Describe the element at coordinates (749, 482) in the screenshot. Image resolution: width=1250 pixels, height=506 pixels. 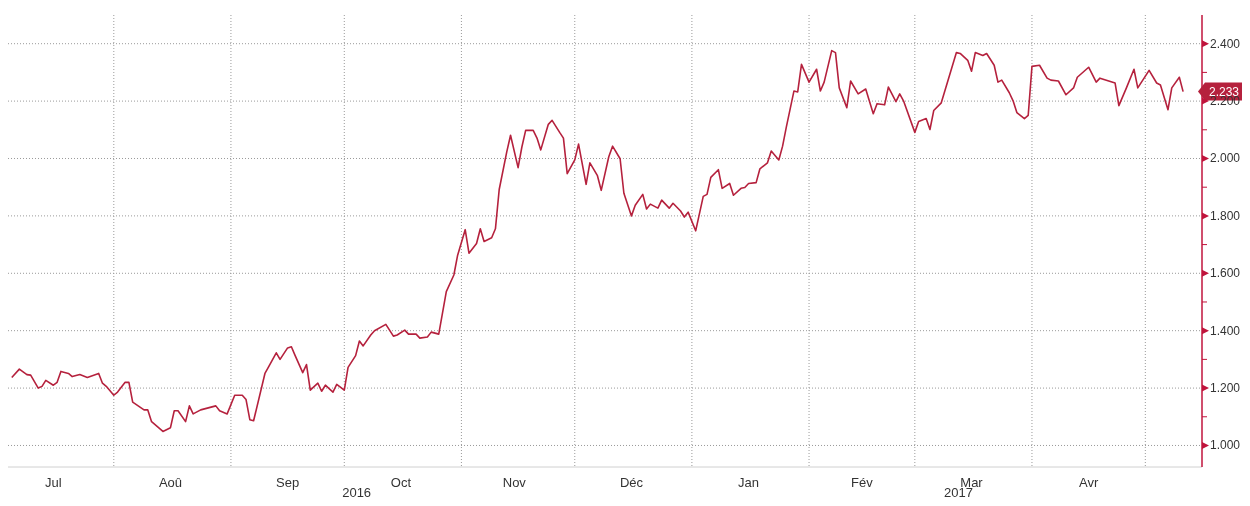
I see `x-tick-label: Jan` at that location.